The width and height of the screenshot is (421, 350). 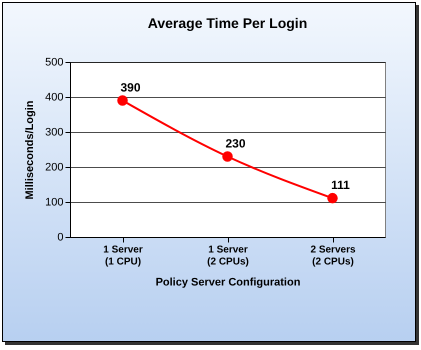 I want to click on data-label: 230, so click(x=235, y=143).